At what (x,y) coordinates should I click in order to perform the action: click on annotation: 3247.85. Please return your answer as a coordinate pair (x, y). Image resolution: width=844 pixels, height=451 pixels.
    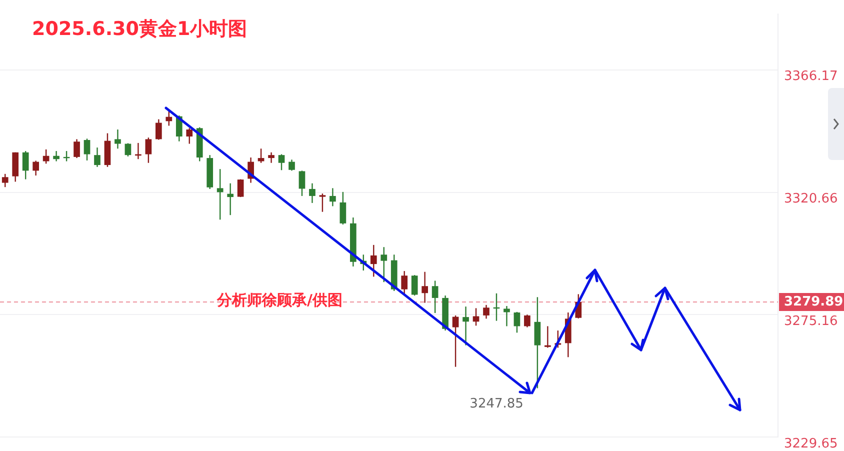
    Looking at the image, I should click on (497, 404).